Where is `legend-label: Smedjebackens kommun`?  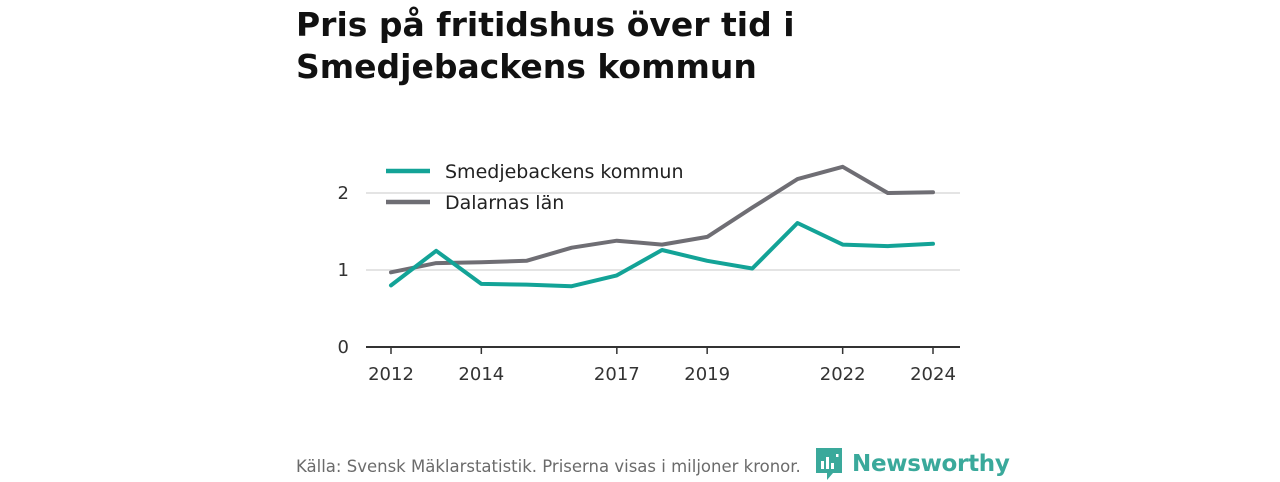 legend-label: Smedjebackens kommun is located at coordinates (564, 172).